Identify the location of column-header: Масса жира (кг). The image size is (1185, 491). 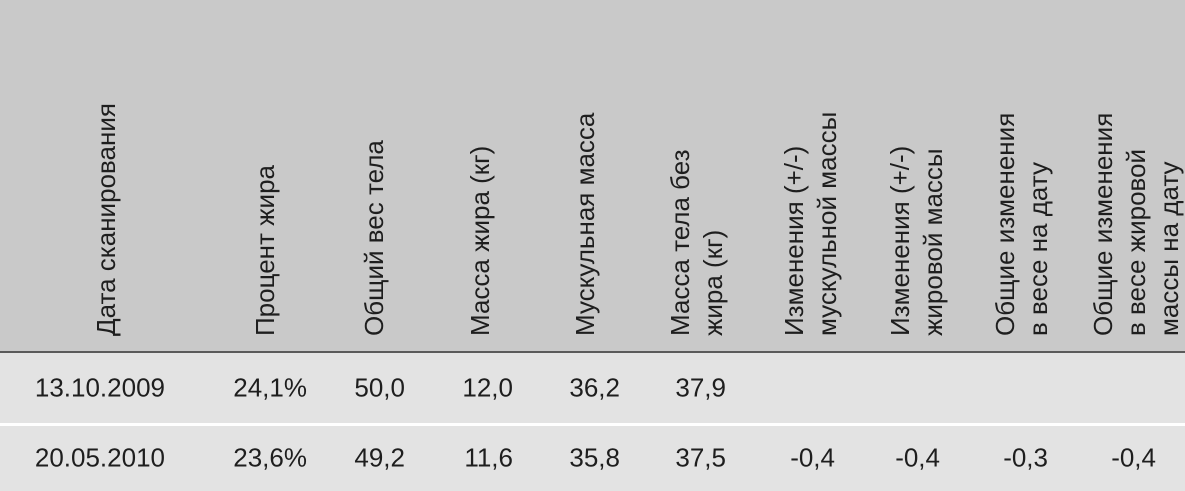
(480, 182).